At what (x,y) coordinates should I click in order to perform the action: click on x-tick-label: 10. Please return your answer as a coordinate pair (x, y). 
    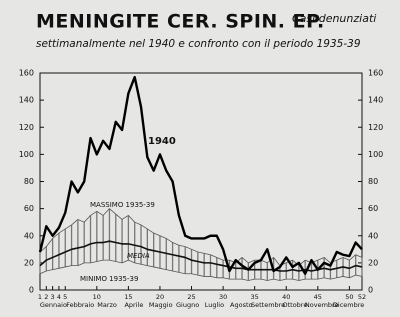
    Looking at the image, I should click on (97, 297).